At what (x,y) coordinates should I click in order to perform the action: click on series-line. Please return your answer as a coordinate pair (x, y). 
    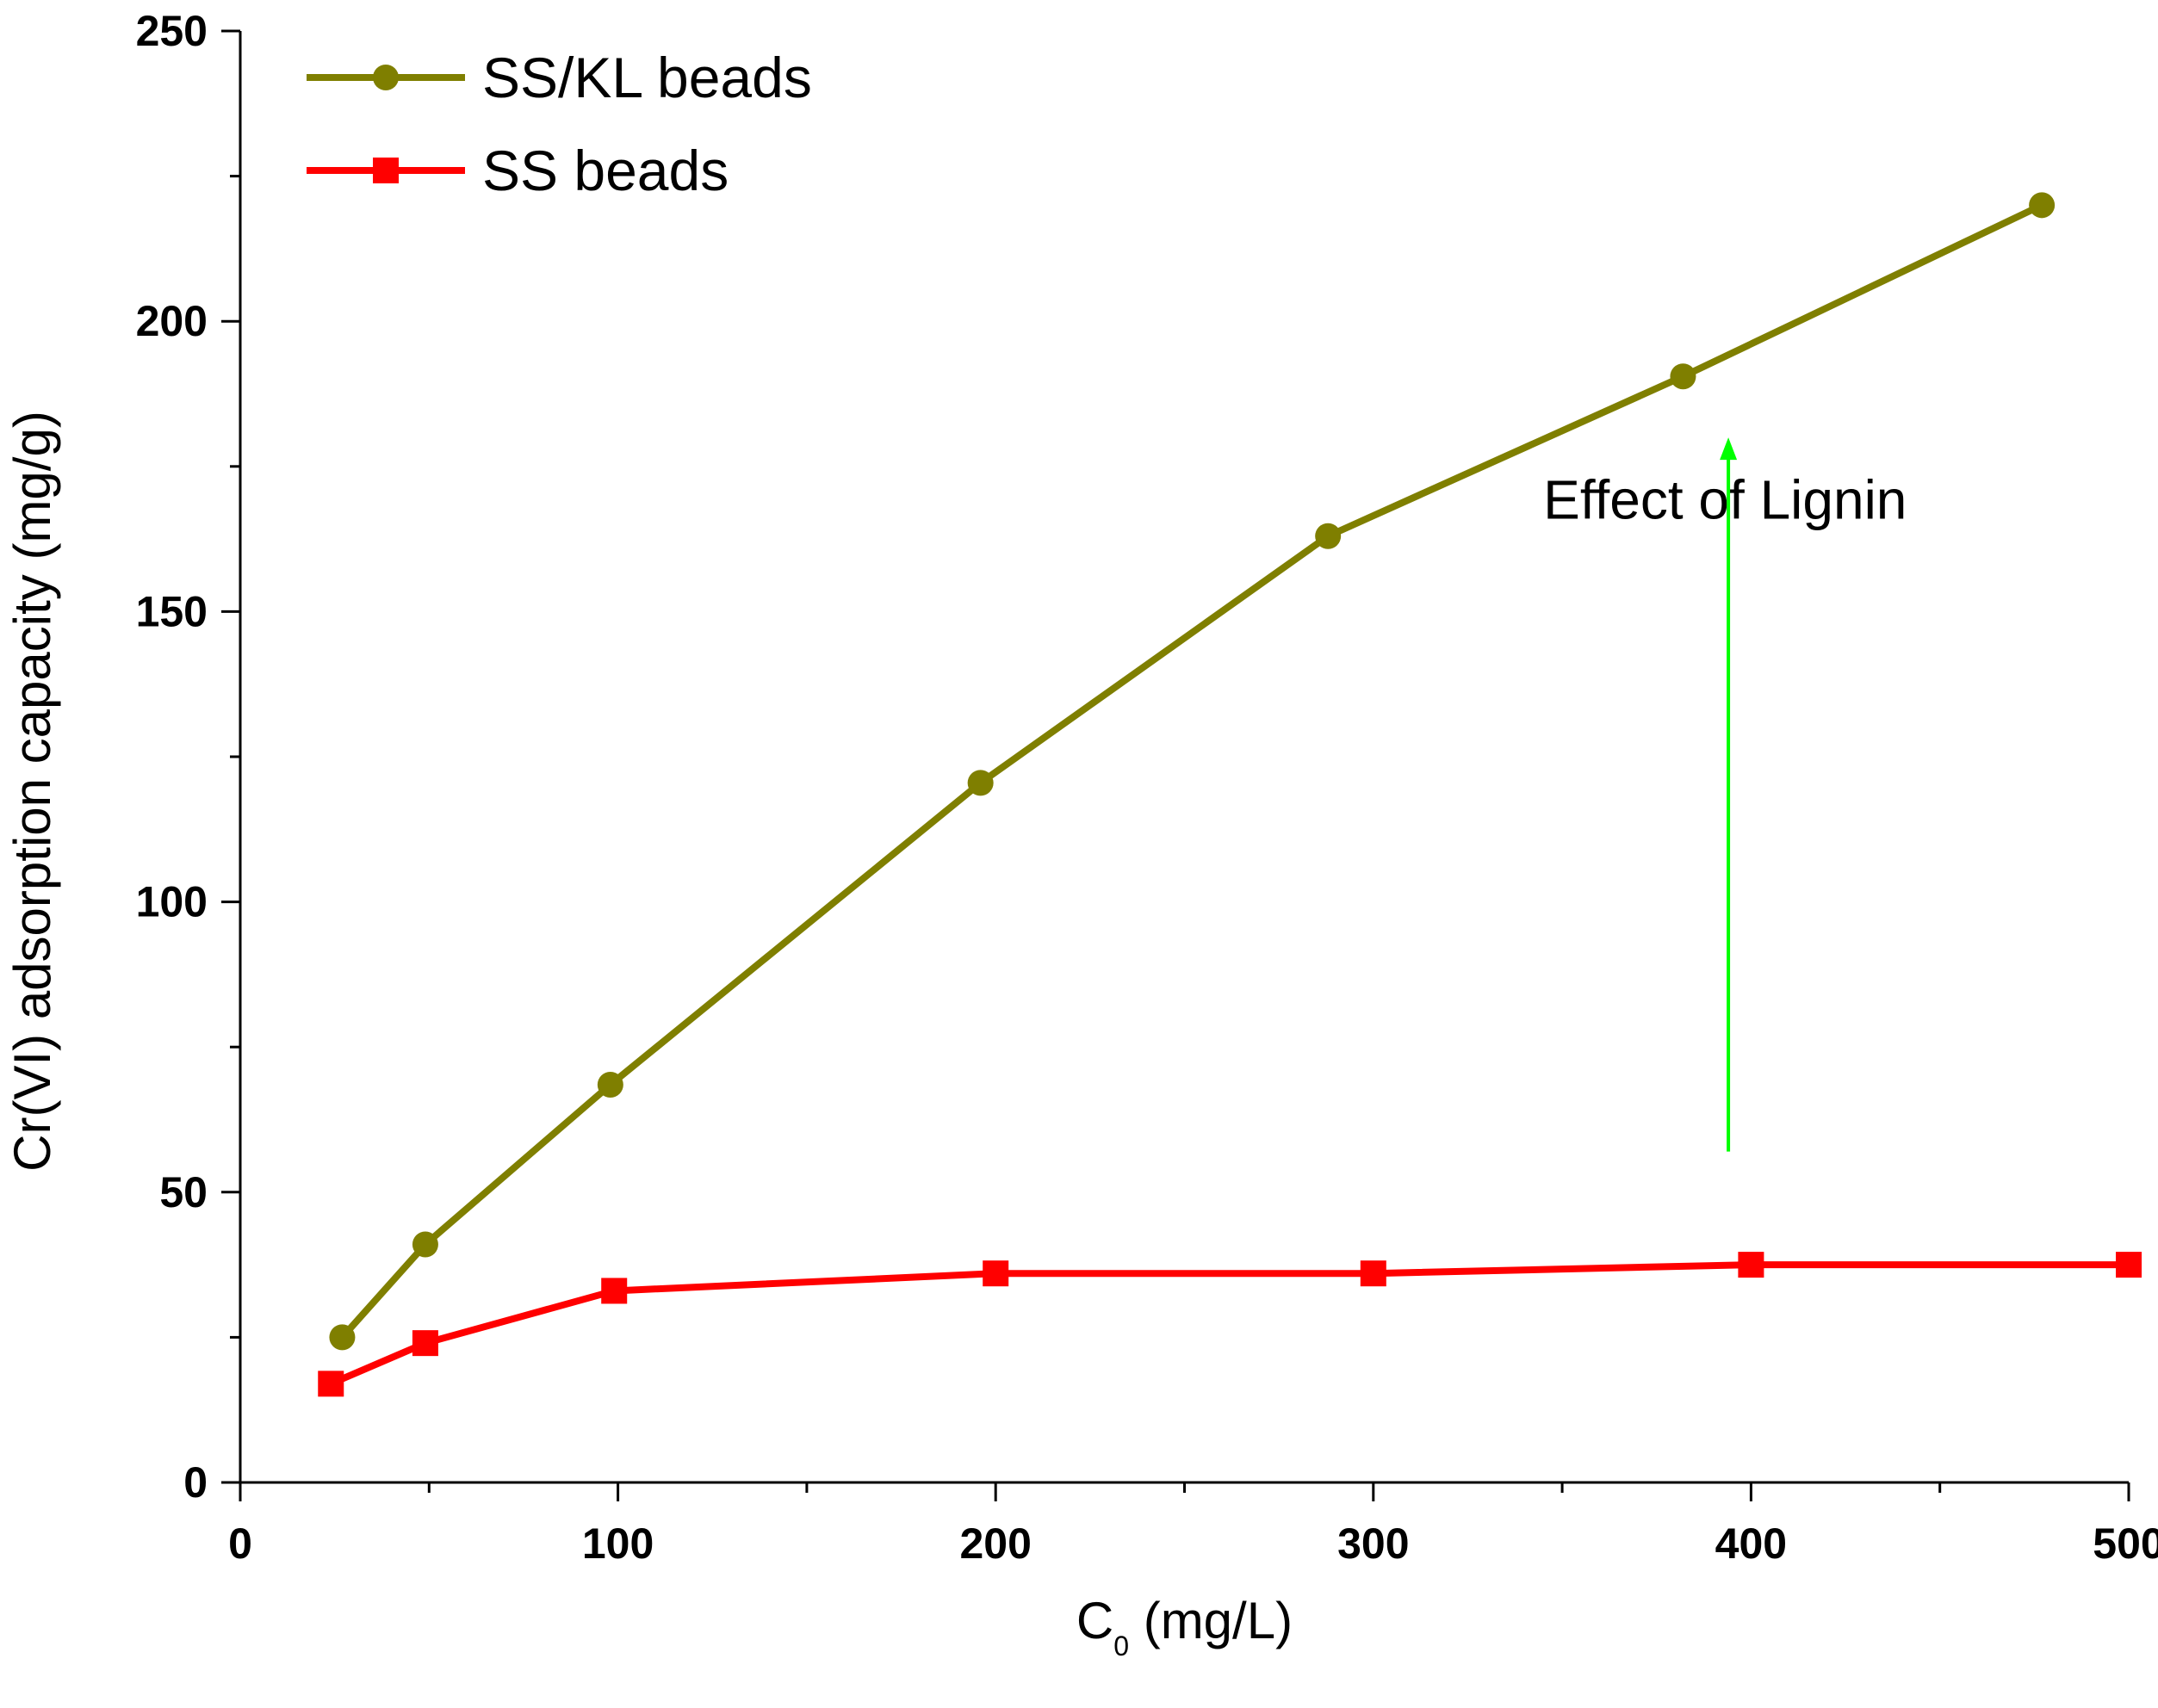
    Looking at the image, I should click on (1229, 1324).